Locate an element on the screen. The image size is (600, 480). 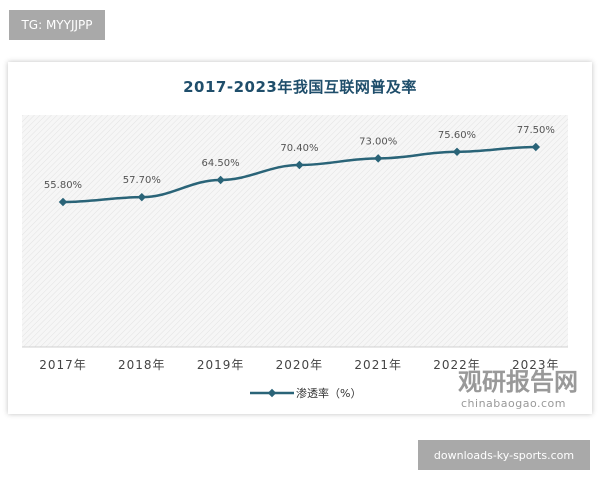
data-label: 73.00% is located at coordinates (378, 141).